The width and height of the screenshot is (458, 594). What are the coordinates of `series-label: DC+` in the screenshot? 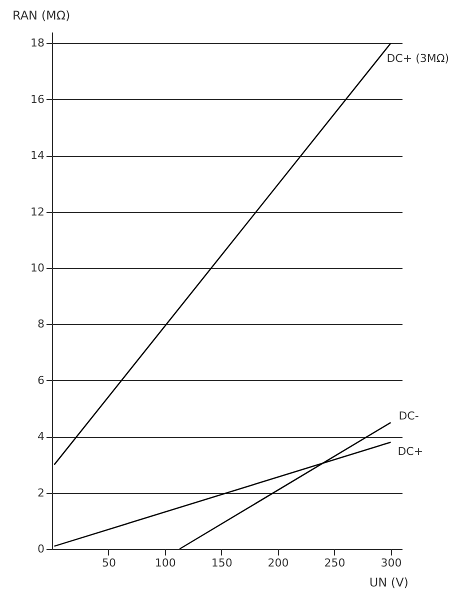 It's located at (411, 451).